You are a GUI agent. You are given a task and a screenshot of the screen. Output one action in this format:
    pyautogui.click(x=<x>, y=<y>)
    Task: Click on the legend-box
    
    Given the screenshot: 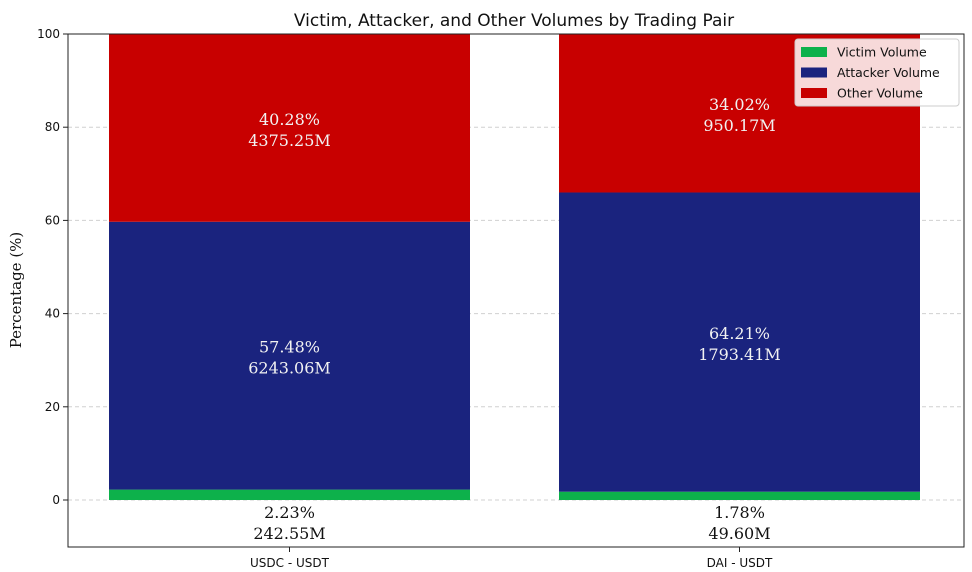 What is the action you would take?
    pyautogui.click(x=877, y=72)
    